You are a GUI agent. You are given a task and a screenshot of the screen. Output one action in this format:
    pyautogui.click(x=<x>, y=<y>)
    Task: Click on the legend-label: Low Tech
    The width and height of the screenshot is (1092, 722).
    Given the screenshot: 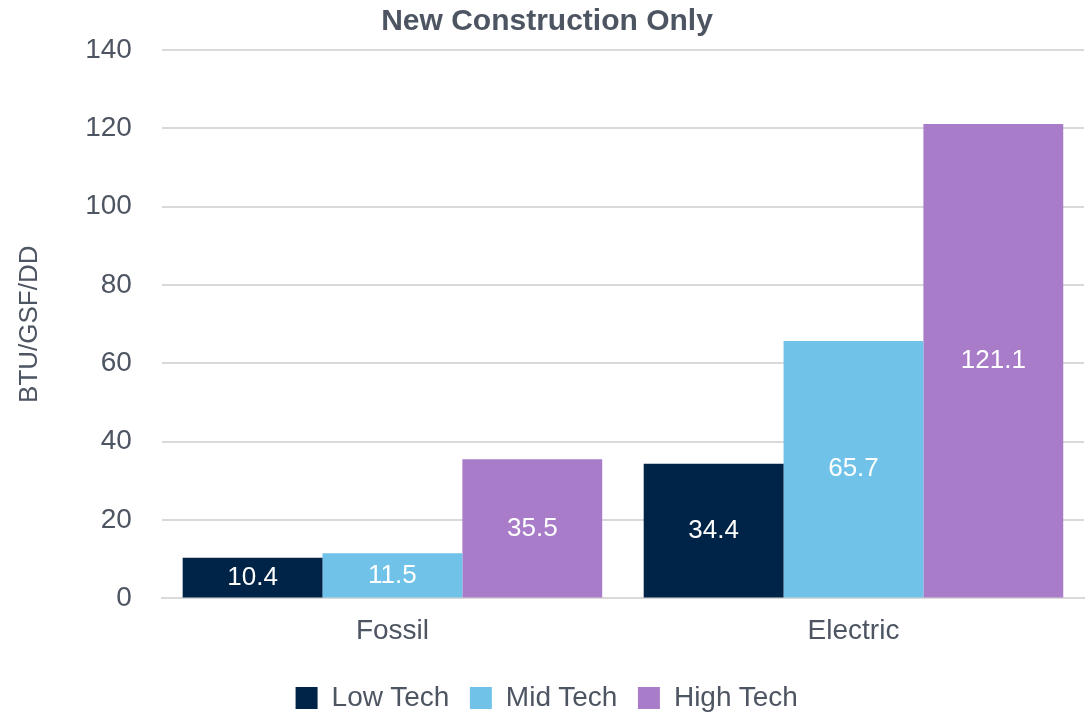 What is the action you would take?
    pyautogui.click(x=390, y=696)
    